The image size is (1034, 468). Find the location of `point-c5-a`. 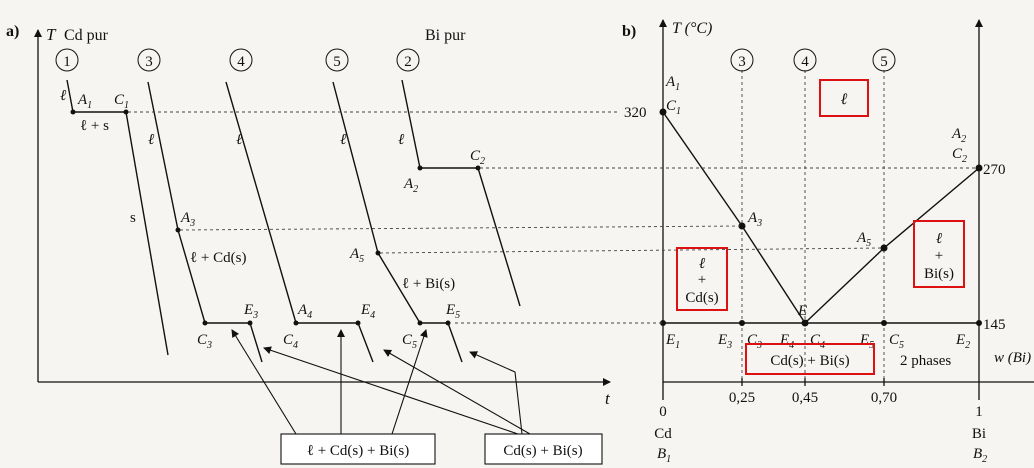

point-c5-a is located at coordinates (420, 323).